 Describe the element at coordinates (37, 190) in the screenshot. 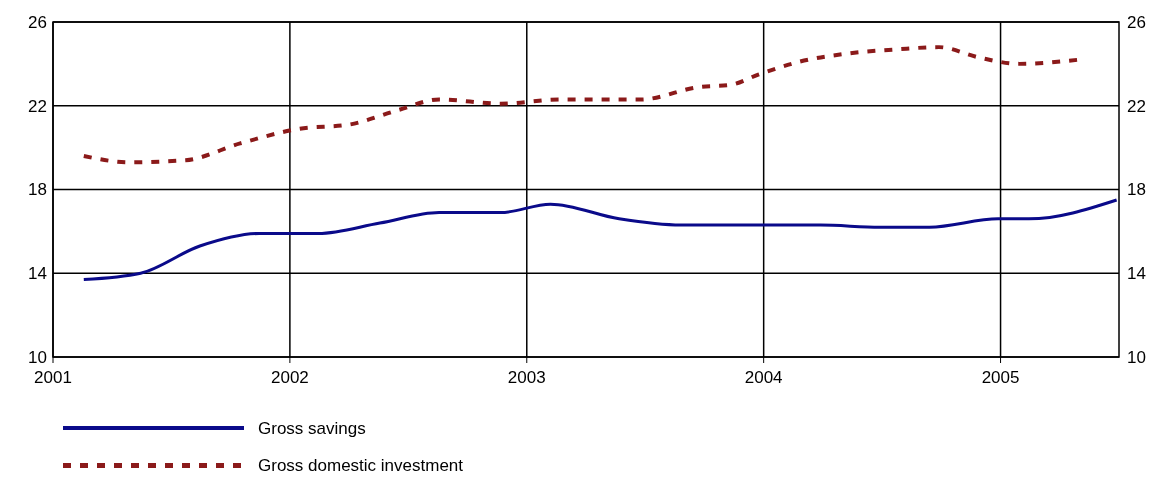

I see `y-tick-label: 18` at that location.